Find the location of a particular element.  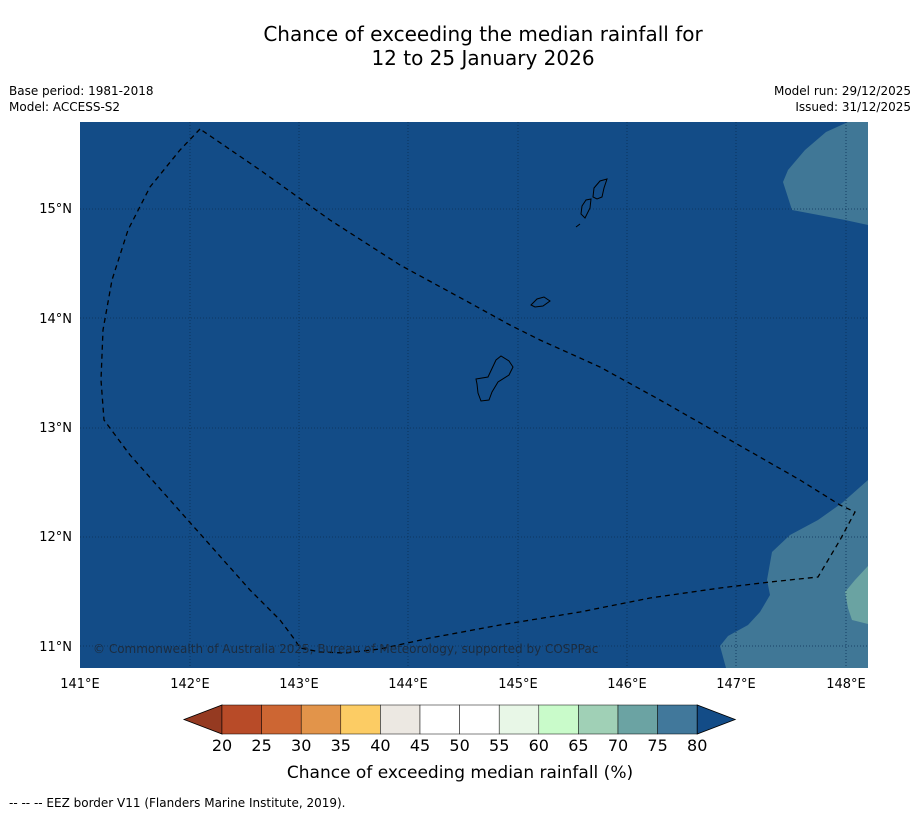

model-run: Model run: 29/12/2025 is located at coordinates (842, 91).